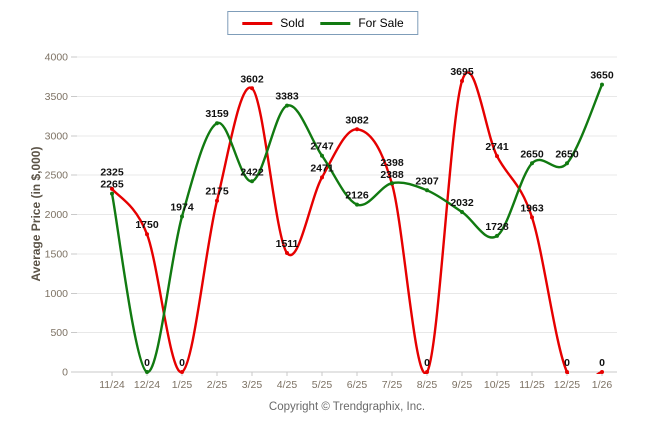 Image resolution: width=646 pixels, height=434 pixels. I want to click on sold-line-swatch, so click(257, 23).